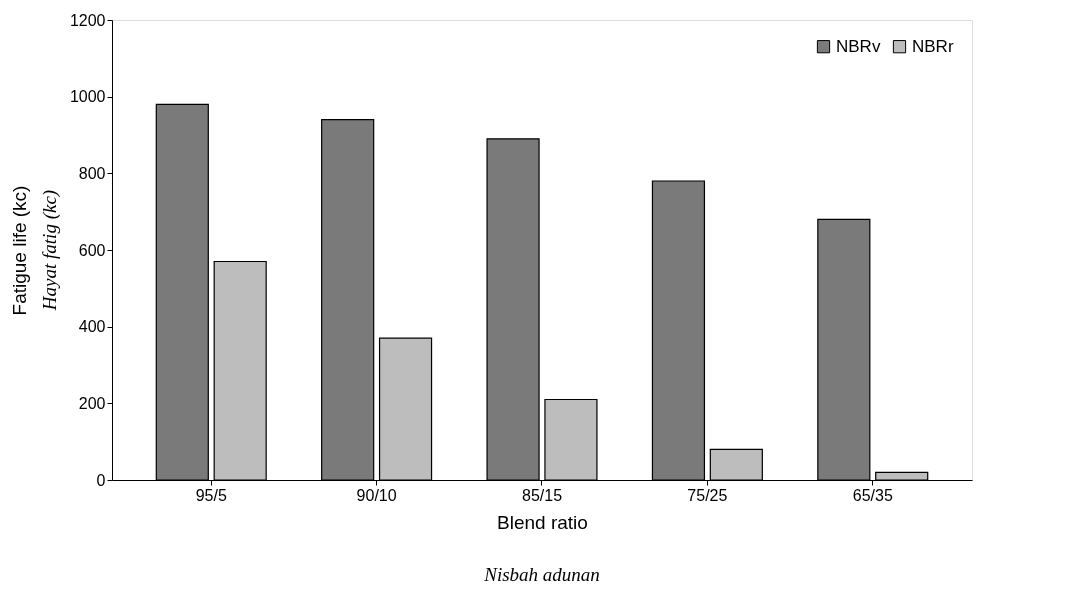 The height and width of the screenshot is (614, 1067). I want to click on y-tick-label: 800, so click(92, 173).